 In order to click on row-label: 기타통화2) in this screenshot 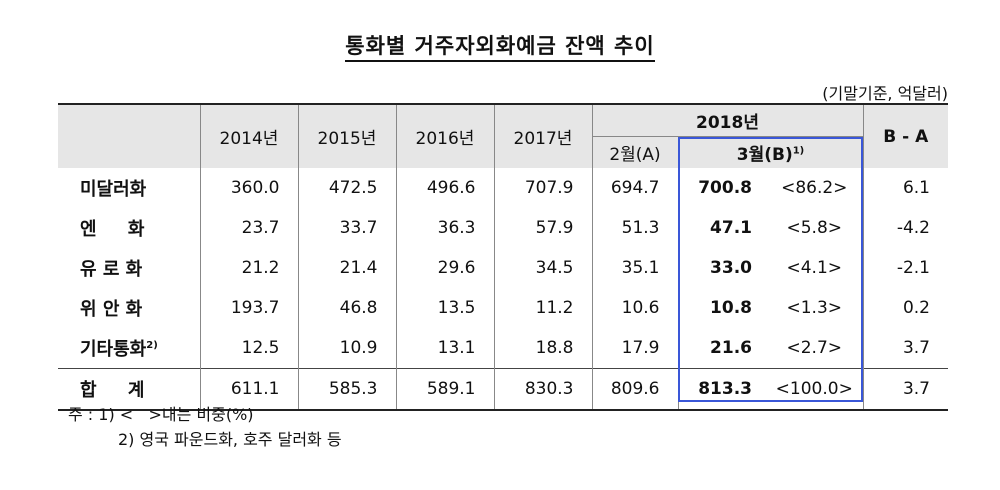, I will do `click(129, 348)`.